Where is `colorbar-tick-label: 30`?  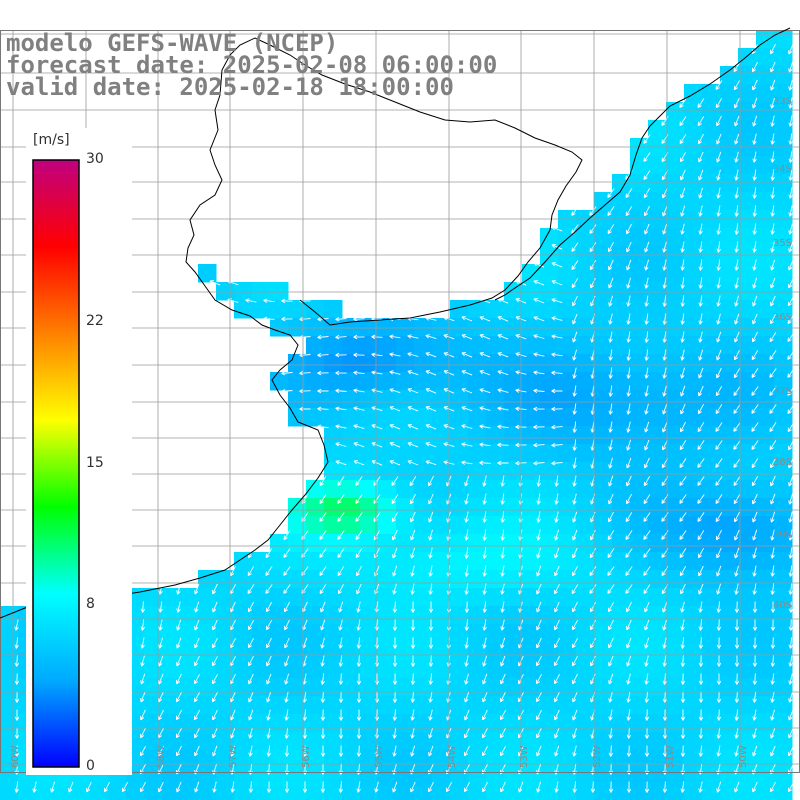
colorbar-tick-label: 30 is located at coordinates (95, 159).